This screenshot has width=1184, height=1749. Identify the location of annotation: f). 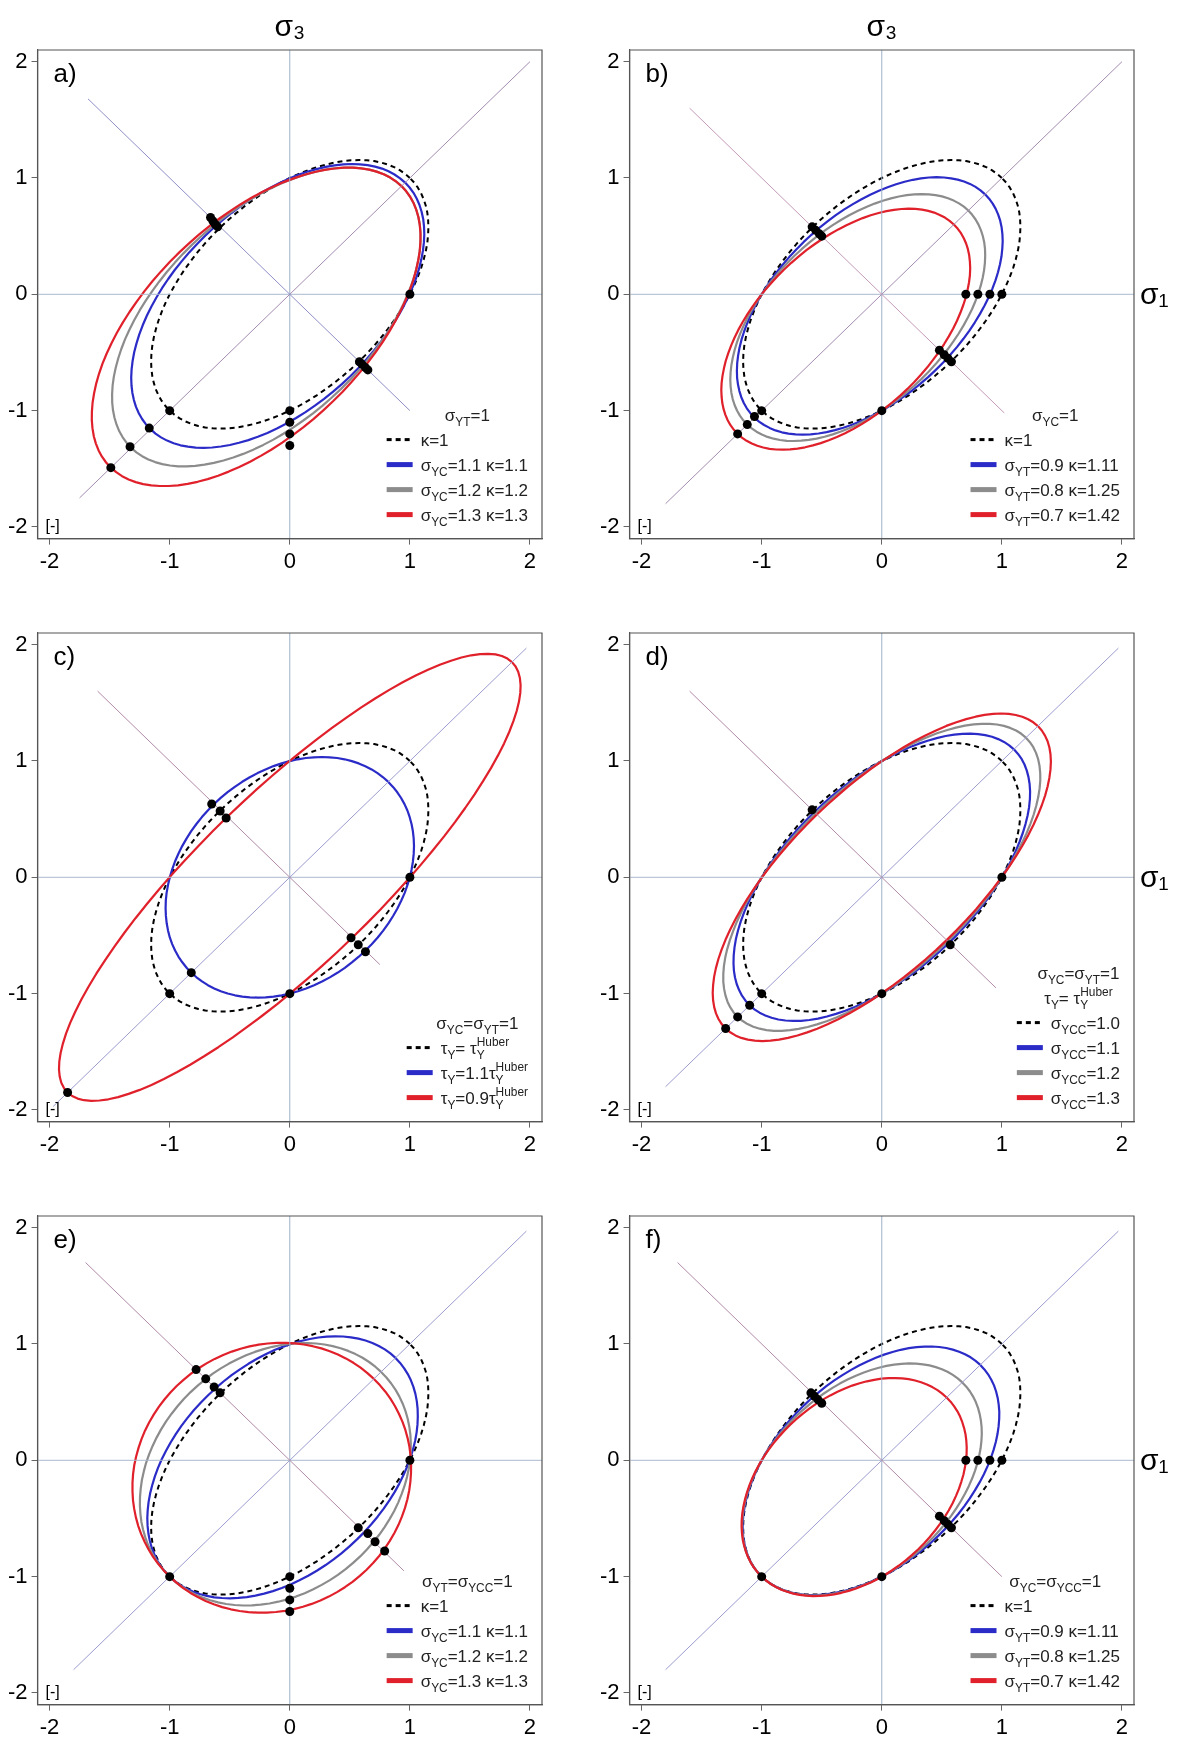
(653, 1239).